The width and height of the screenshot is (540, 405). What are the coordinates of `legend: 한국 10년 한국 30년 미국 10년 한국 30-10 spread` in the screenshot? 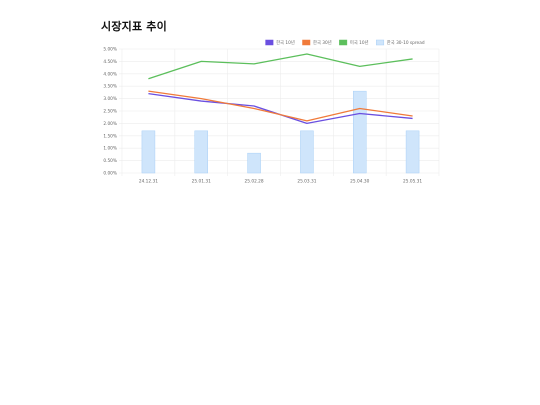 It's located at (345, 42).